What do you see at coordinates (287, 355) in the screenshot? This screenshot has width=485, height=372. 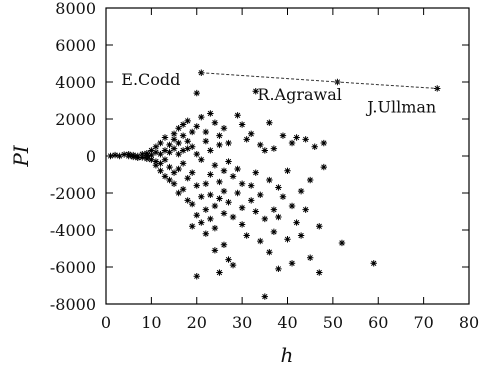 I see `x-axis-title: h` at bounding box center [287, 355].